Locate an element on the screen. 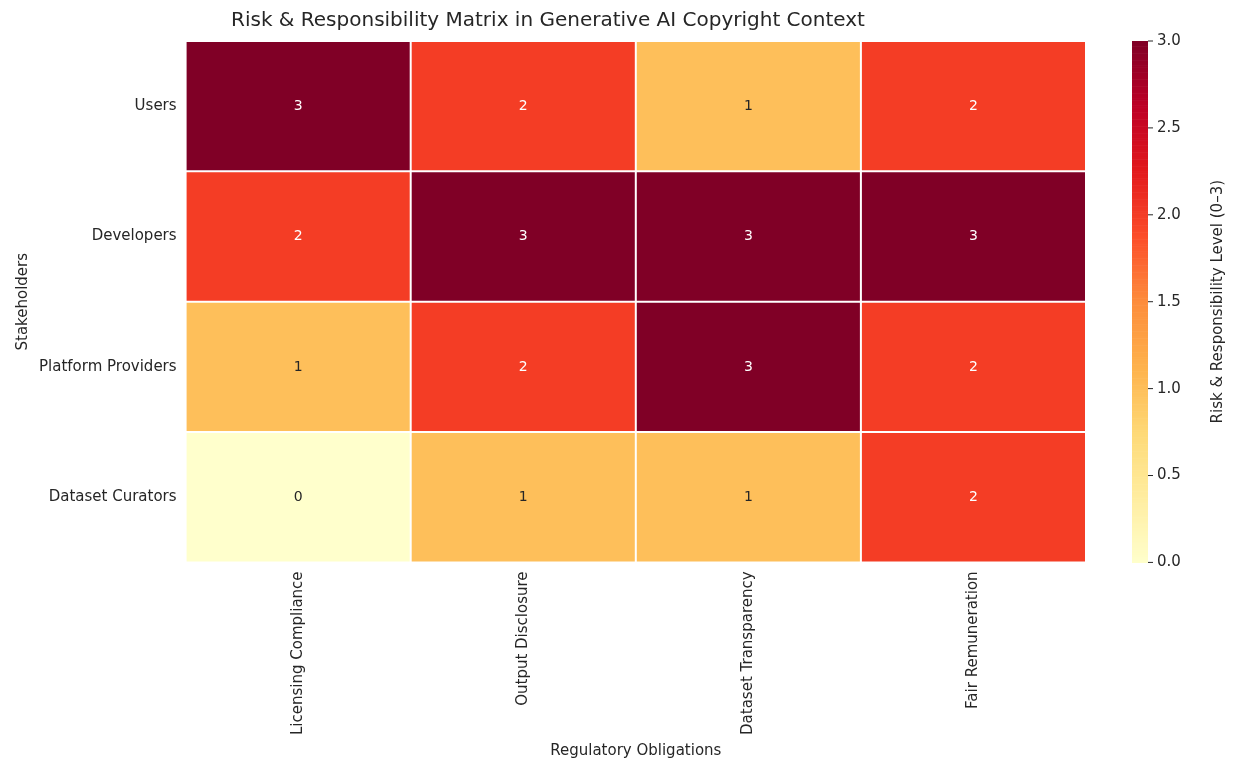  y-tick-label: Dataset Curators is located at coordinates (112, 496).